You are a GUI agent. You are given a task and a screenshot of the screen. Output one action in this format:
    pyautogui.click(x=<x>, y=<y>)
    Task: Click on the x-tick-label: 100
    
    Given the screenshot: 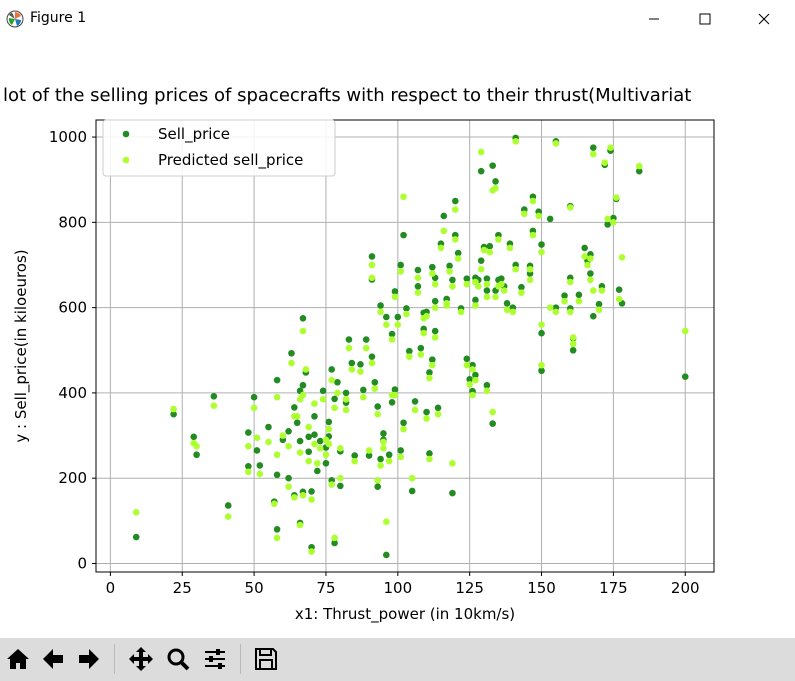 What is the action you would take?
    pyautogui.click(x=397, y=588)
    